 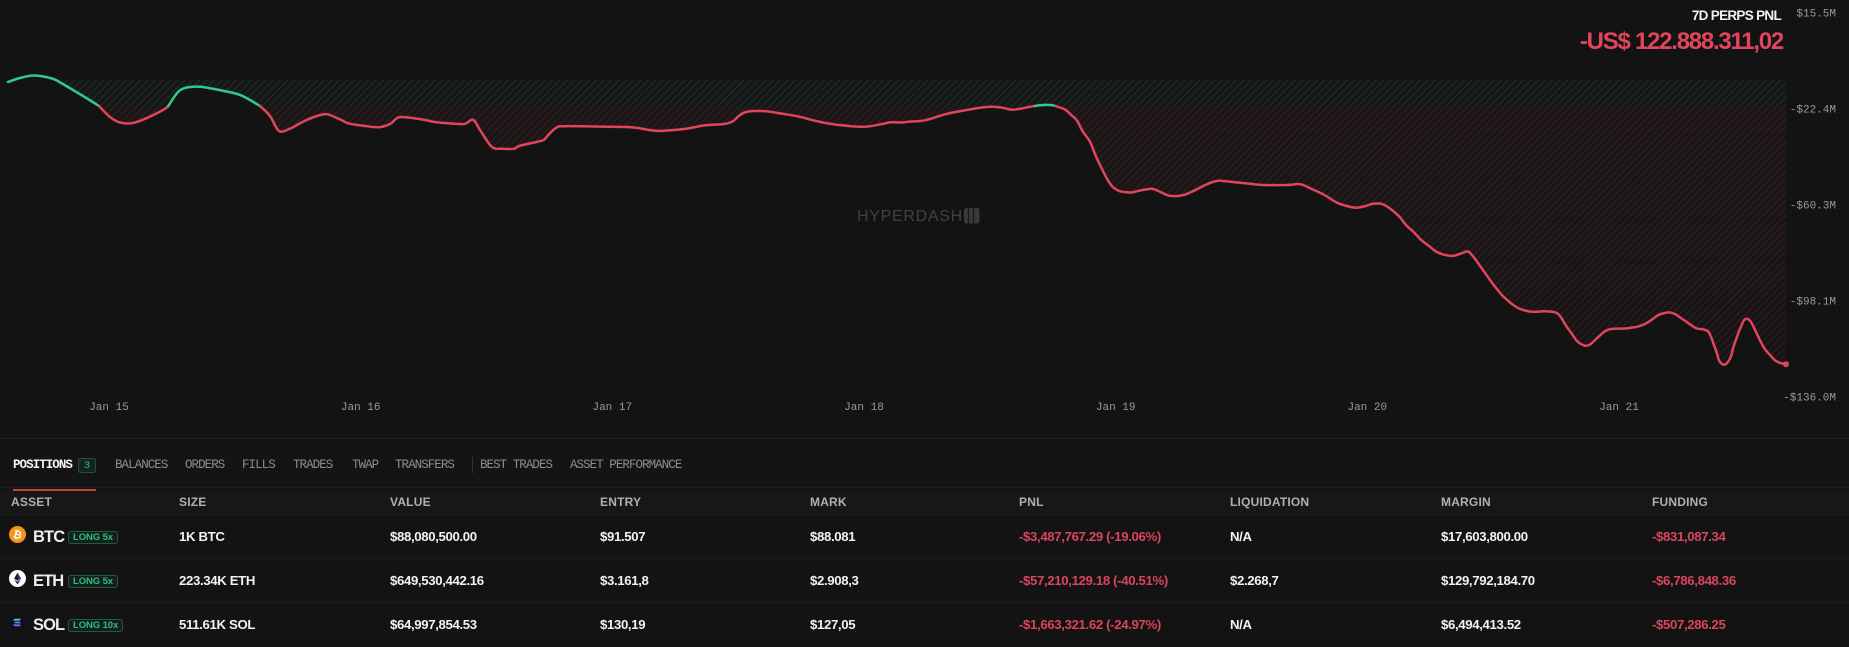 I want to click on svg-text: $15.5M, so click(x=1816, y=15).